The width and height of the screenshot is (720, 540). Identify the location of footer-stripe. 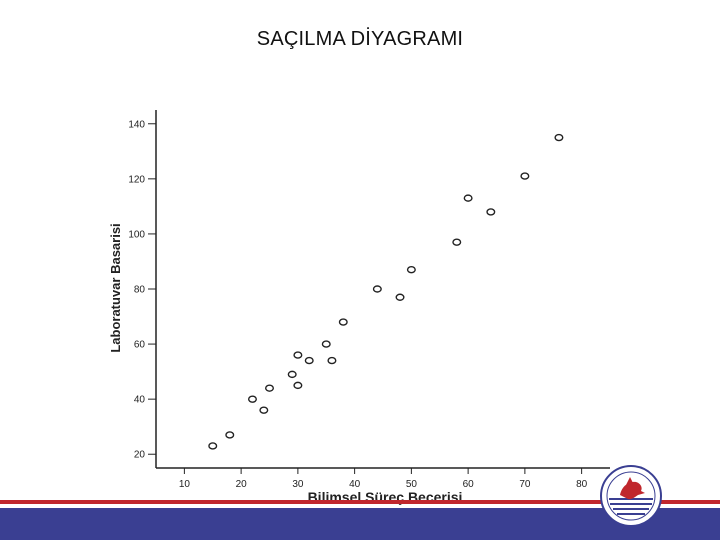
(360, 502).